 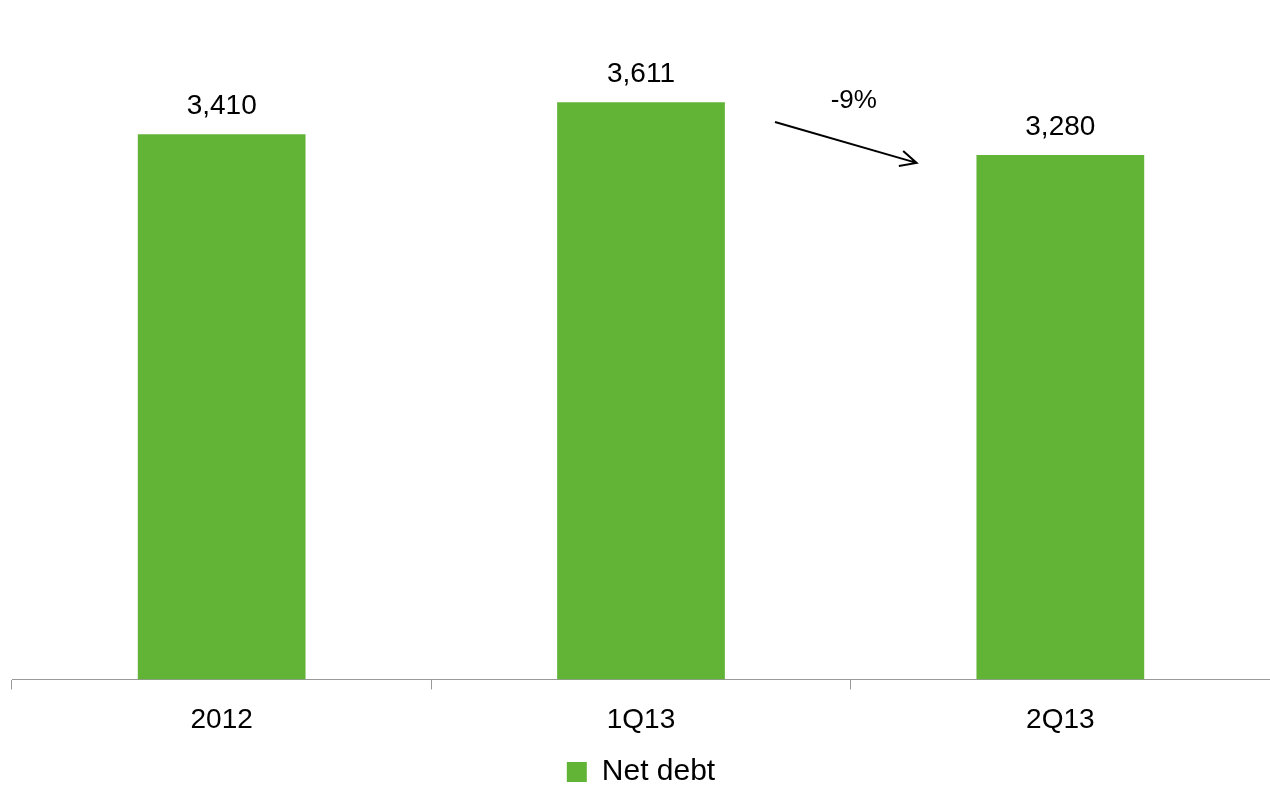 I want to click on data-label: 3,280, so click(x=1060, y=125).